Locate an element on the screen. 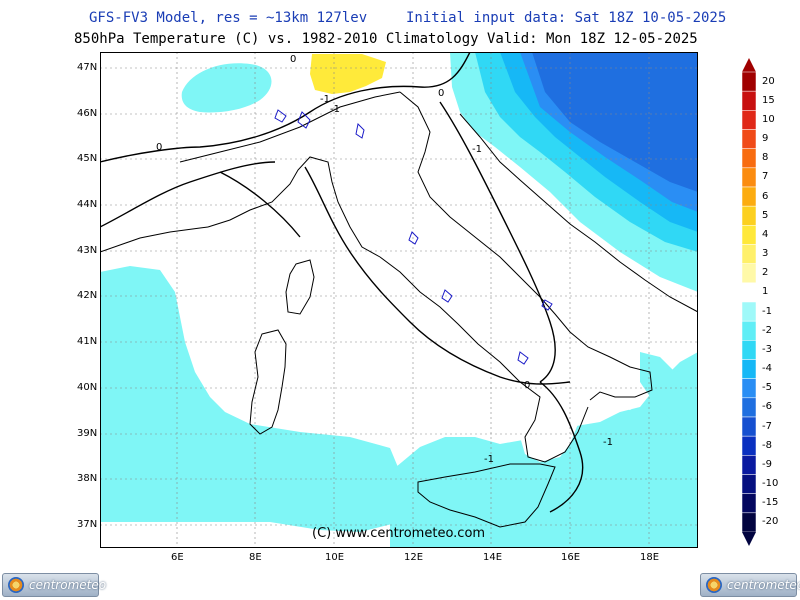  colorbar-label: 5 is located at coordinates (765, 215).